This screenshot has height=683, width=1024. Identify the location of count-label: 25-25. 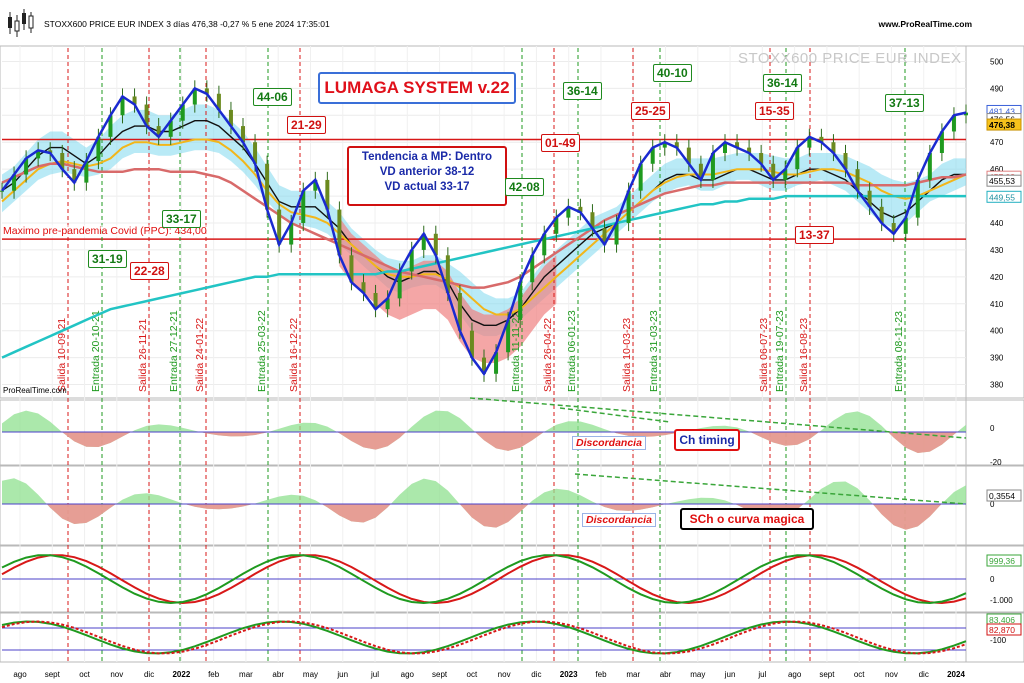
(650, 111).